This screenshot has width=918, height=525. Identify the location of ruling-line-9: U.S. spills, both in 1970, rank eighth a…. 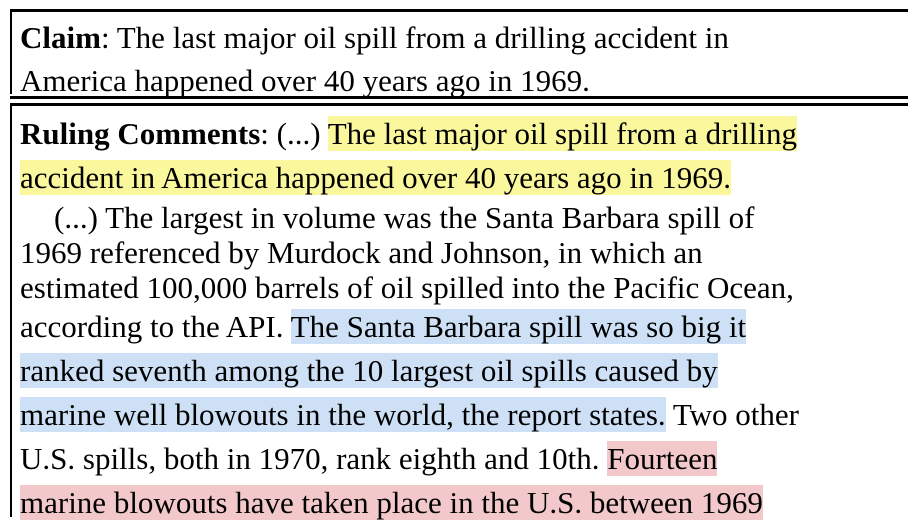
(465, 459).